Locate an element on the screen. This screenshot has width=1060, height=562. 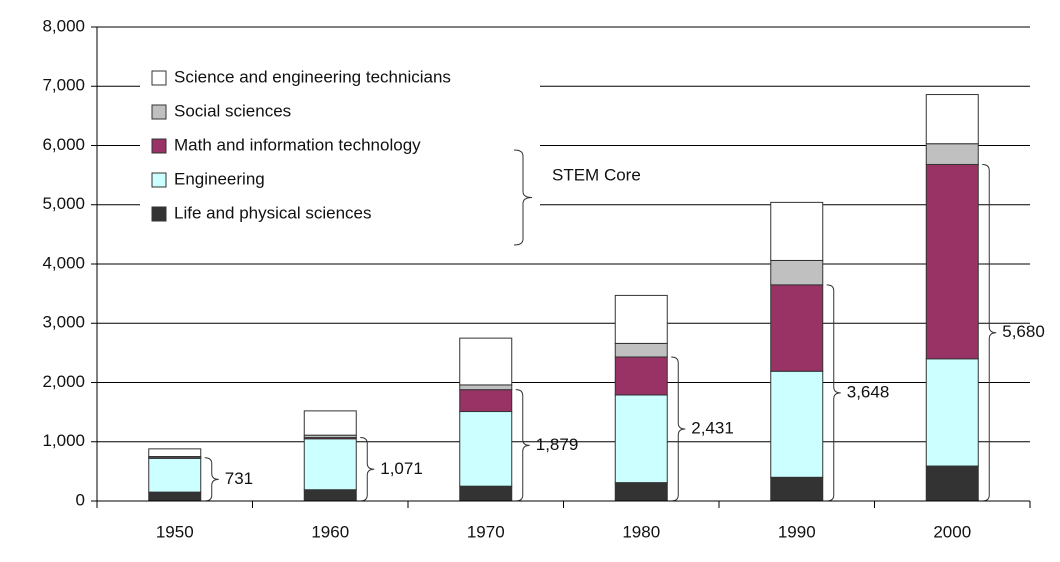
x-tick-label: 1950 is located at coordinates (175, 531).